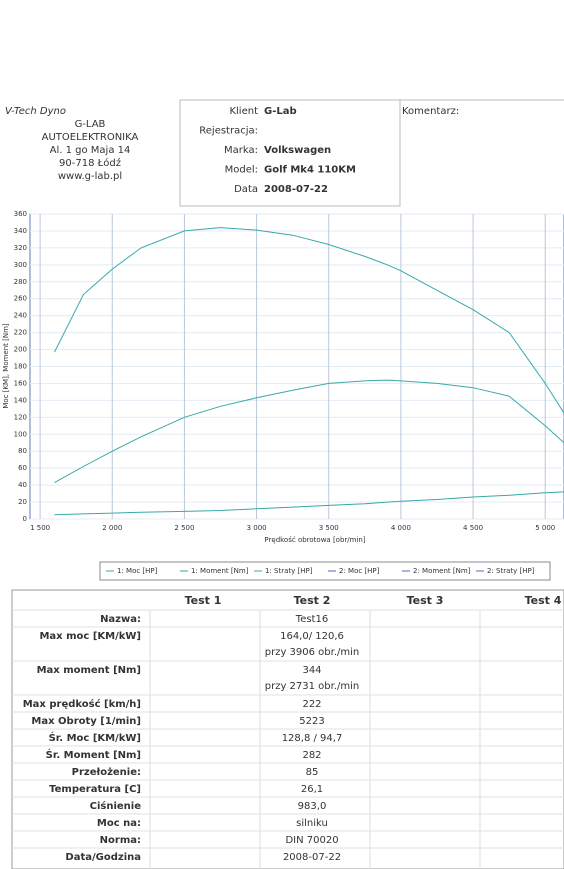 The width and height of the screenshot is (564, 869). Describe the element at coordinates (20, 214) in the screenshot. I see `y-tick-label: 360` at that location.